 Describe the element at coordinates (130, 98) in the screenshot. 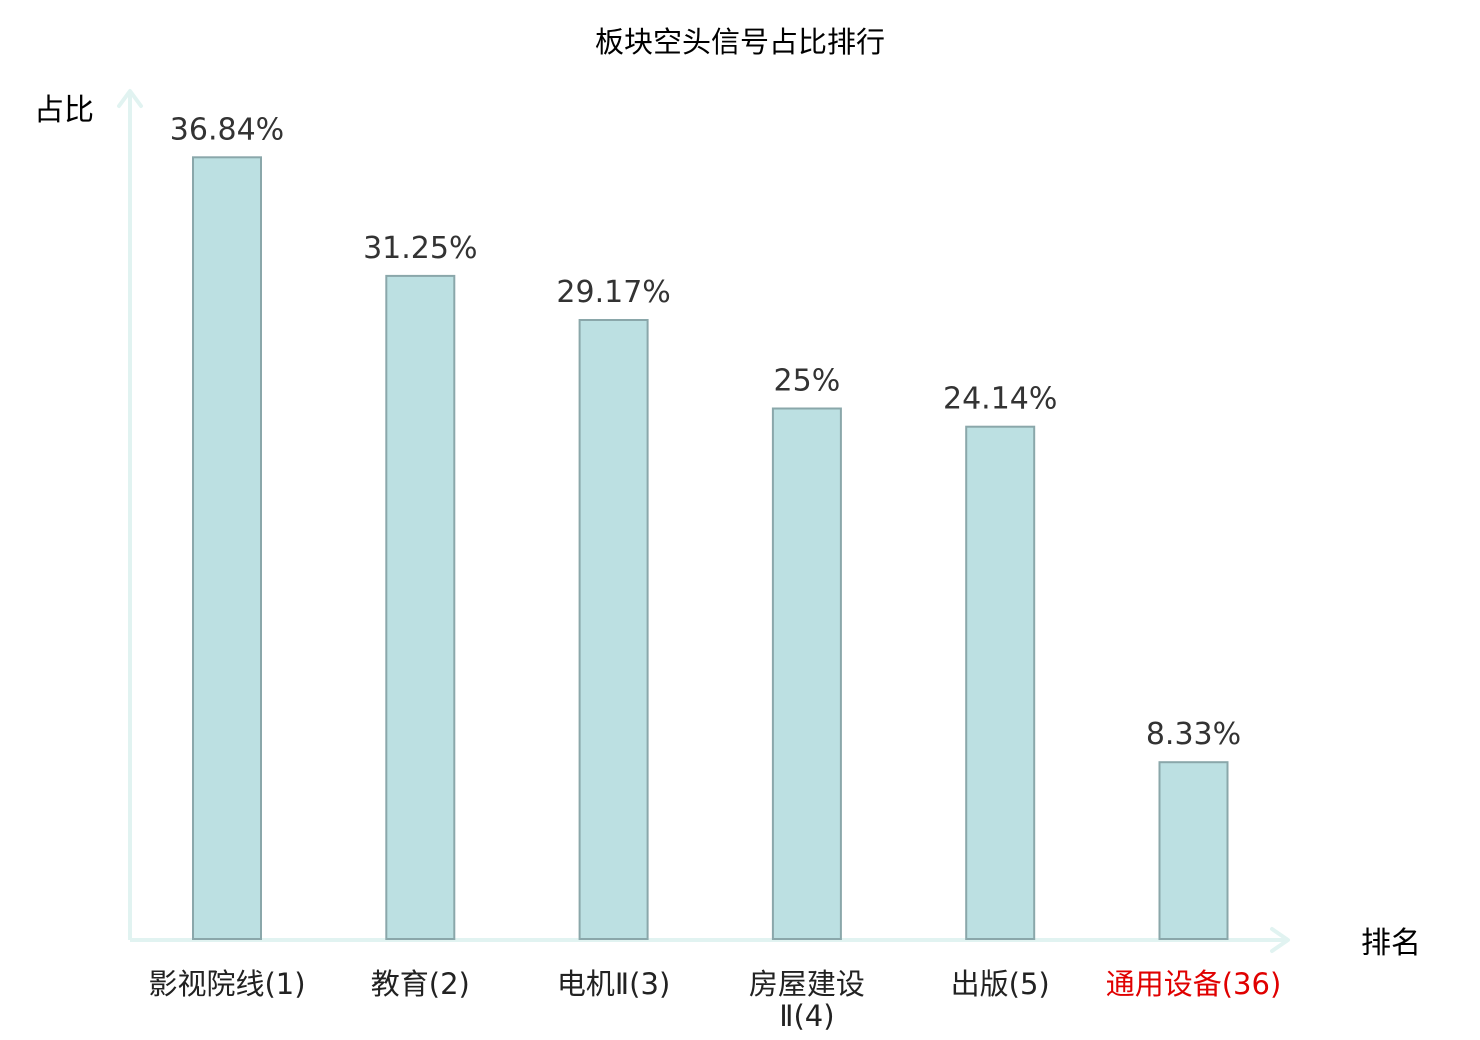

I see `y-axis-arrow` at that location.